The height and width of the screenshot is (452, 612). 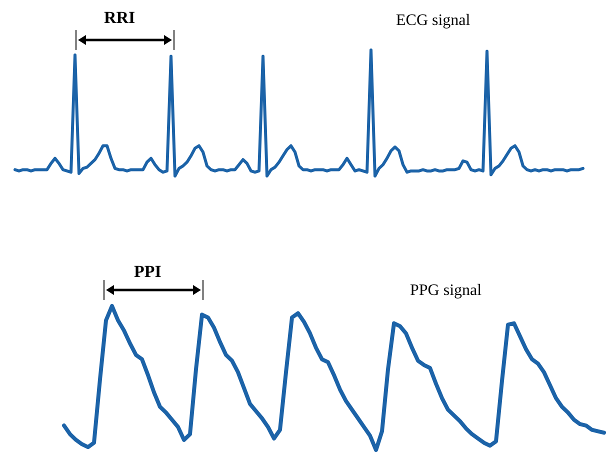 I want to click on text: RRI, so click(x=120, y=18).